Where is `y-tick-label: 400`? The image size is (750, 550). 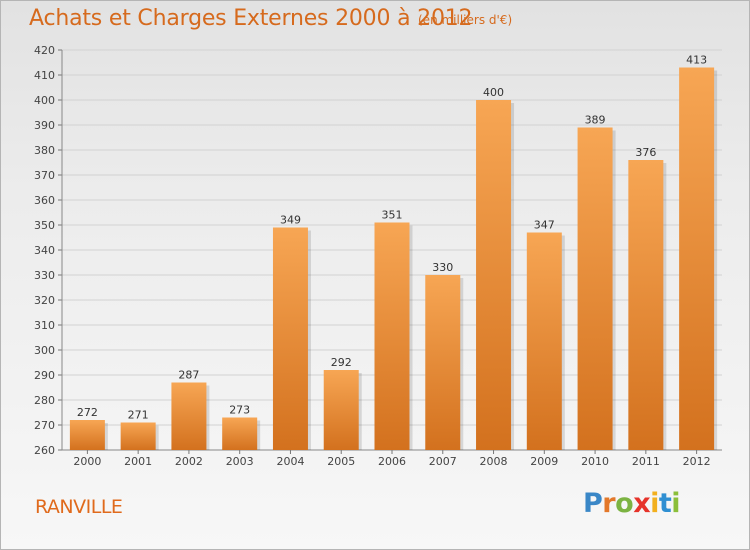
y-tick-label: 400 is located at coordinates (44, 100).